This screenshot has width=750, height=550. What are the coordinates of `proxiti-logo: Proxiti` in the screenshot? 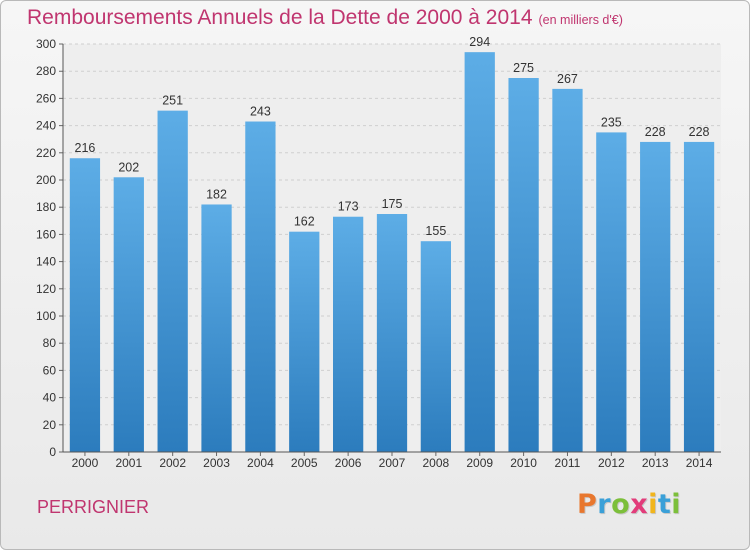 It's located at (629, 504).